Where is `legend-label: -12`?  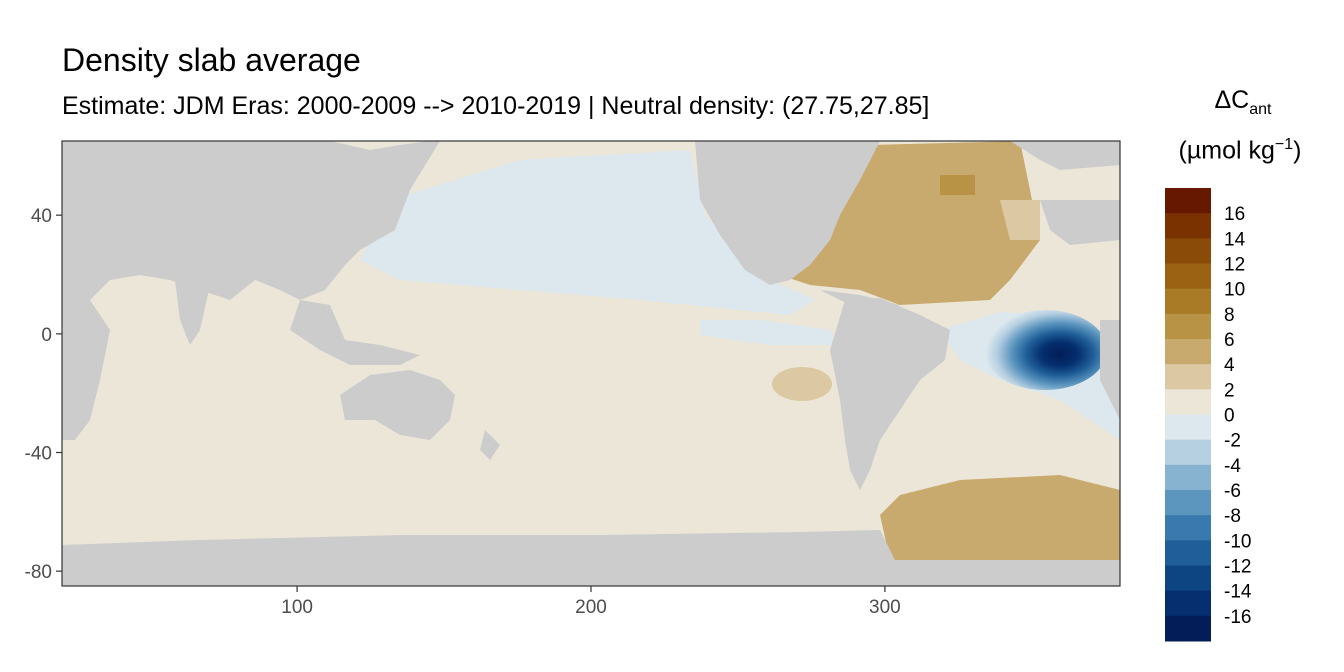
legend-label: -12 is located at coordinates (1237, 567).